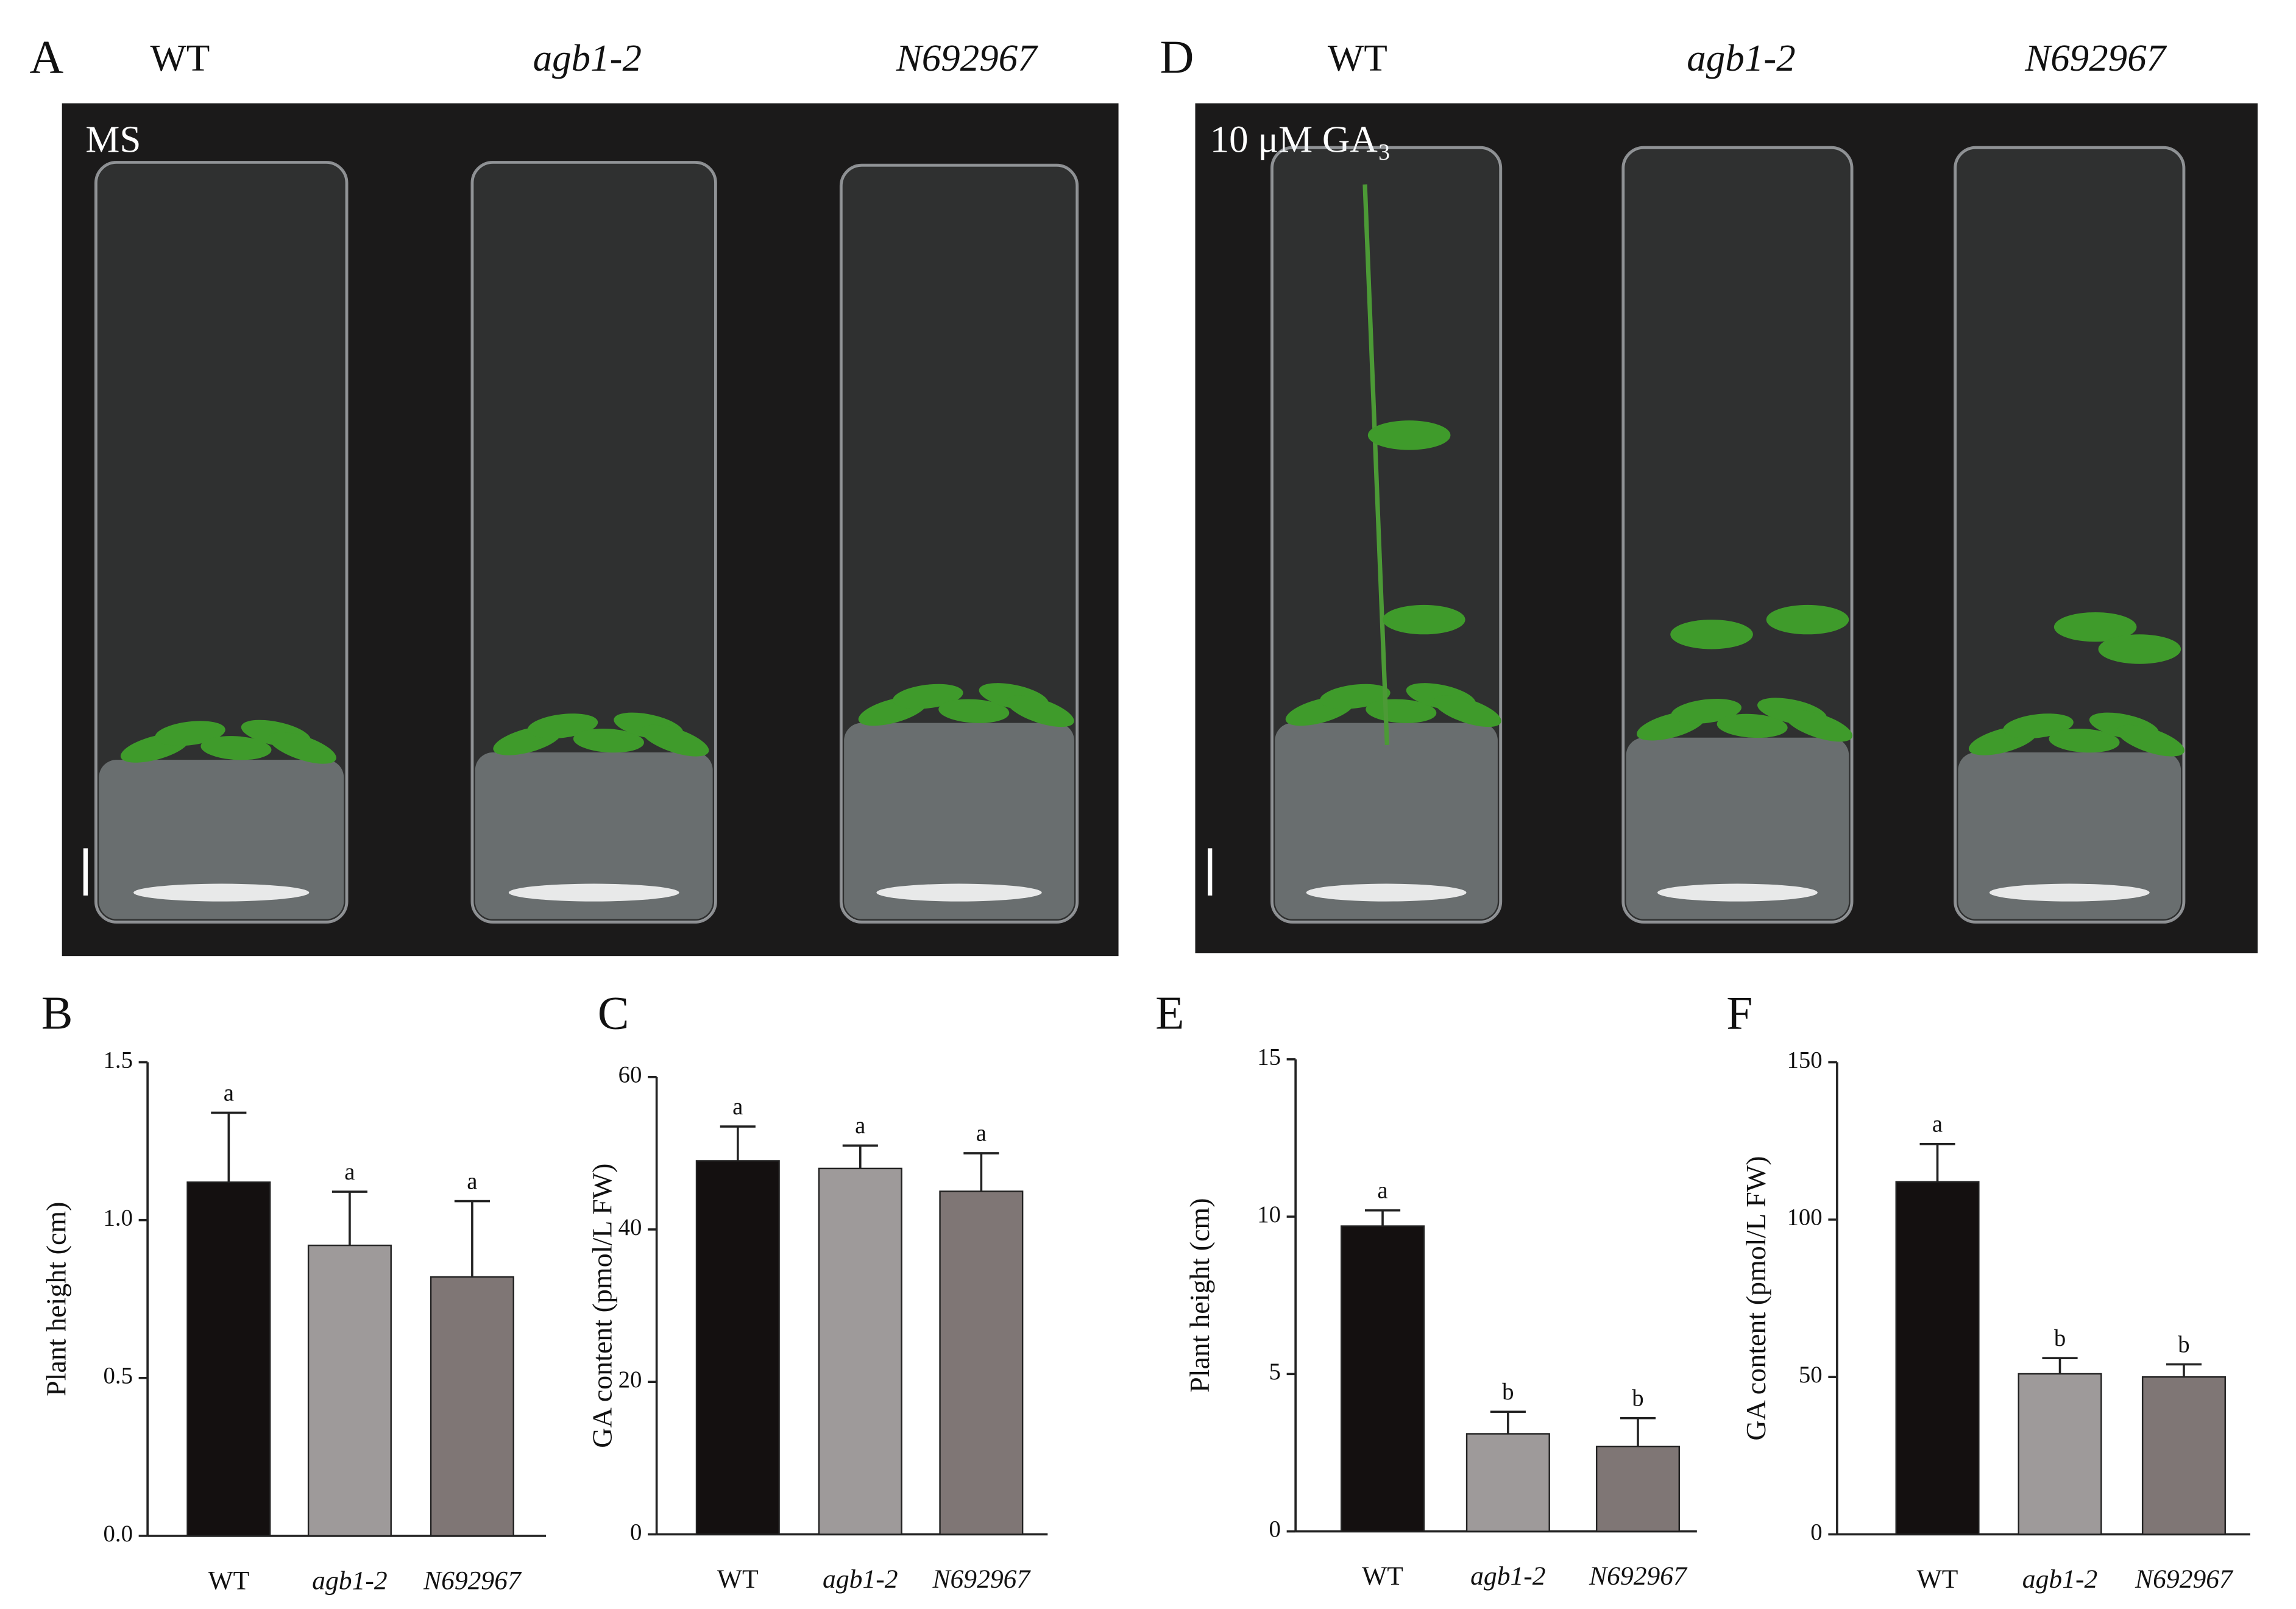 The height and width of the screenshot is (1609, 2296). I want to click on y-tick-label: 0.5, so click(118, 1376).